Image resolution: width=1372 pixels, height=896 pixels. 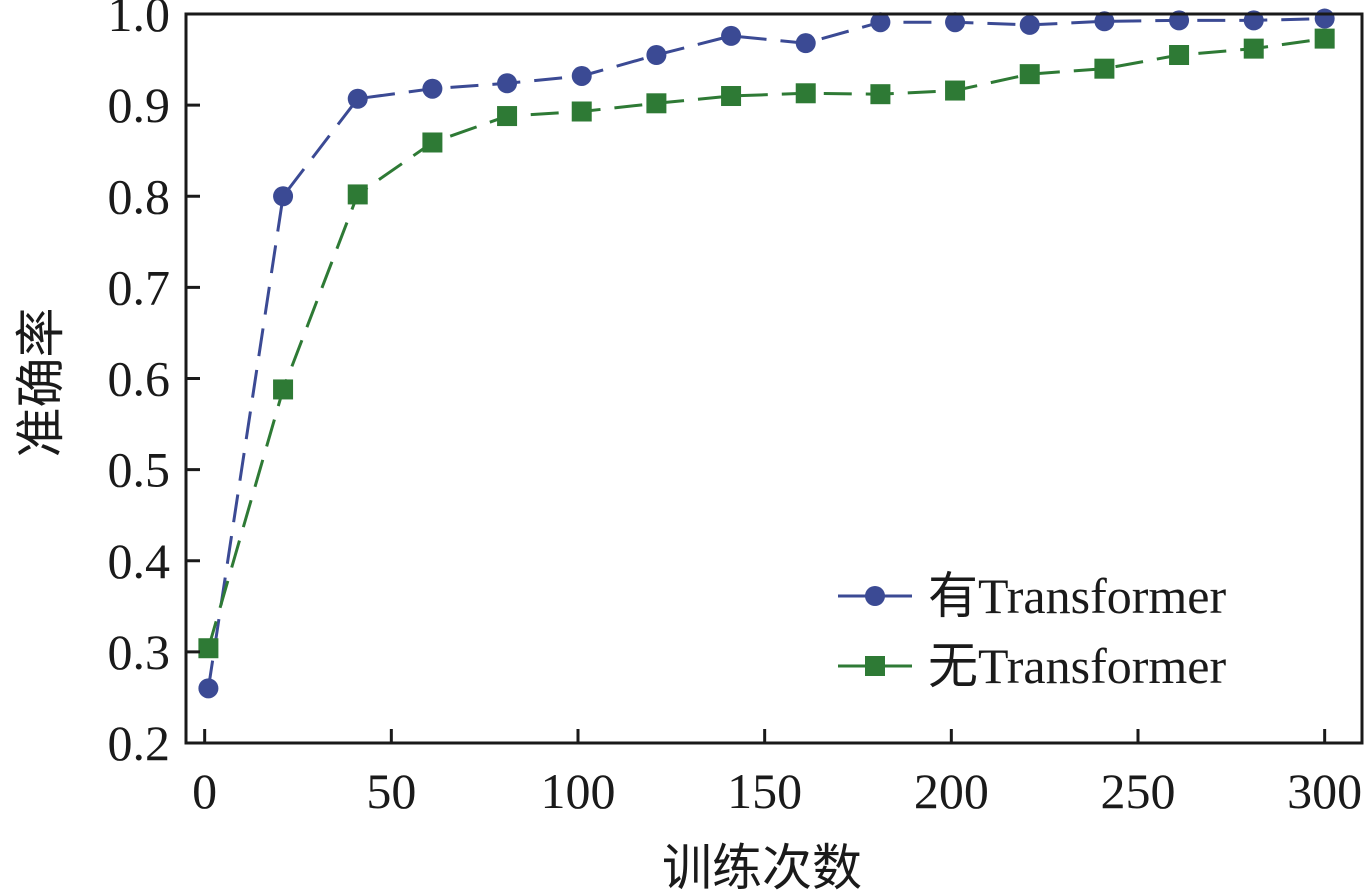 I want to click on legend: 有Transformer 无Transformer, so click(x=1032, y=631).